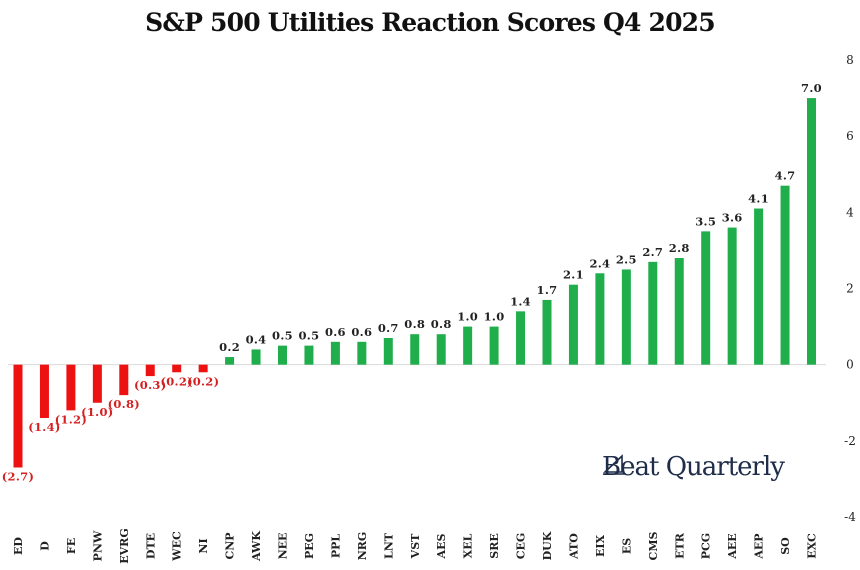 The height and width of the screenshot is (570, 860). Describe the element at coordinates (388, 328) in the screenshot. I see `data-label: 0.7` at that location.